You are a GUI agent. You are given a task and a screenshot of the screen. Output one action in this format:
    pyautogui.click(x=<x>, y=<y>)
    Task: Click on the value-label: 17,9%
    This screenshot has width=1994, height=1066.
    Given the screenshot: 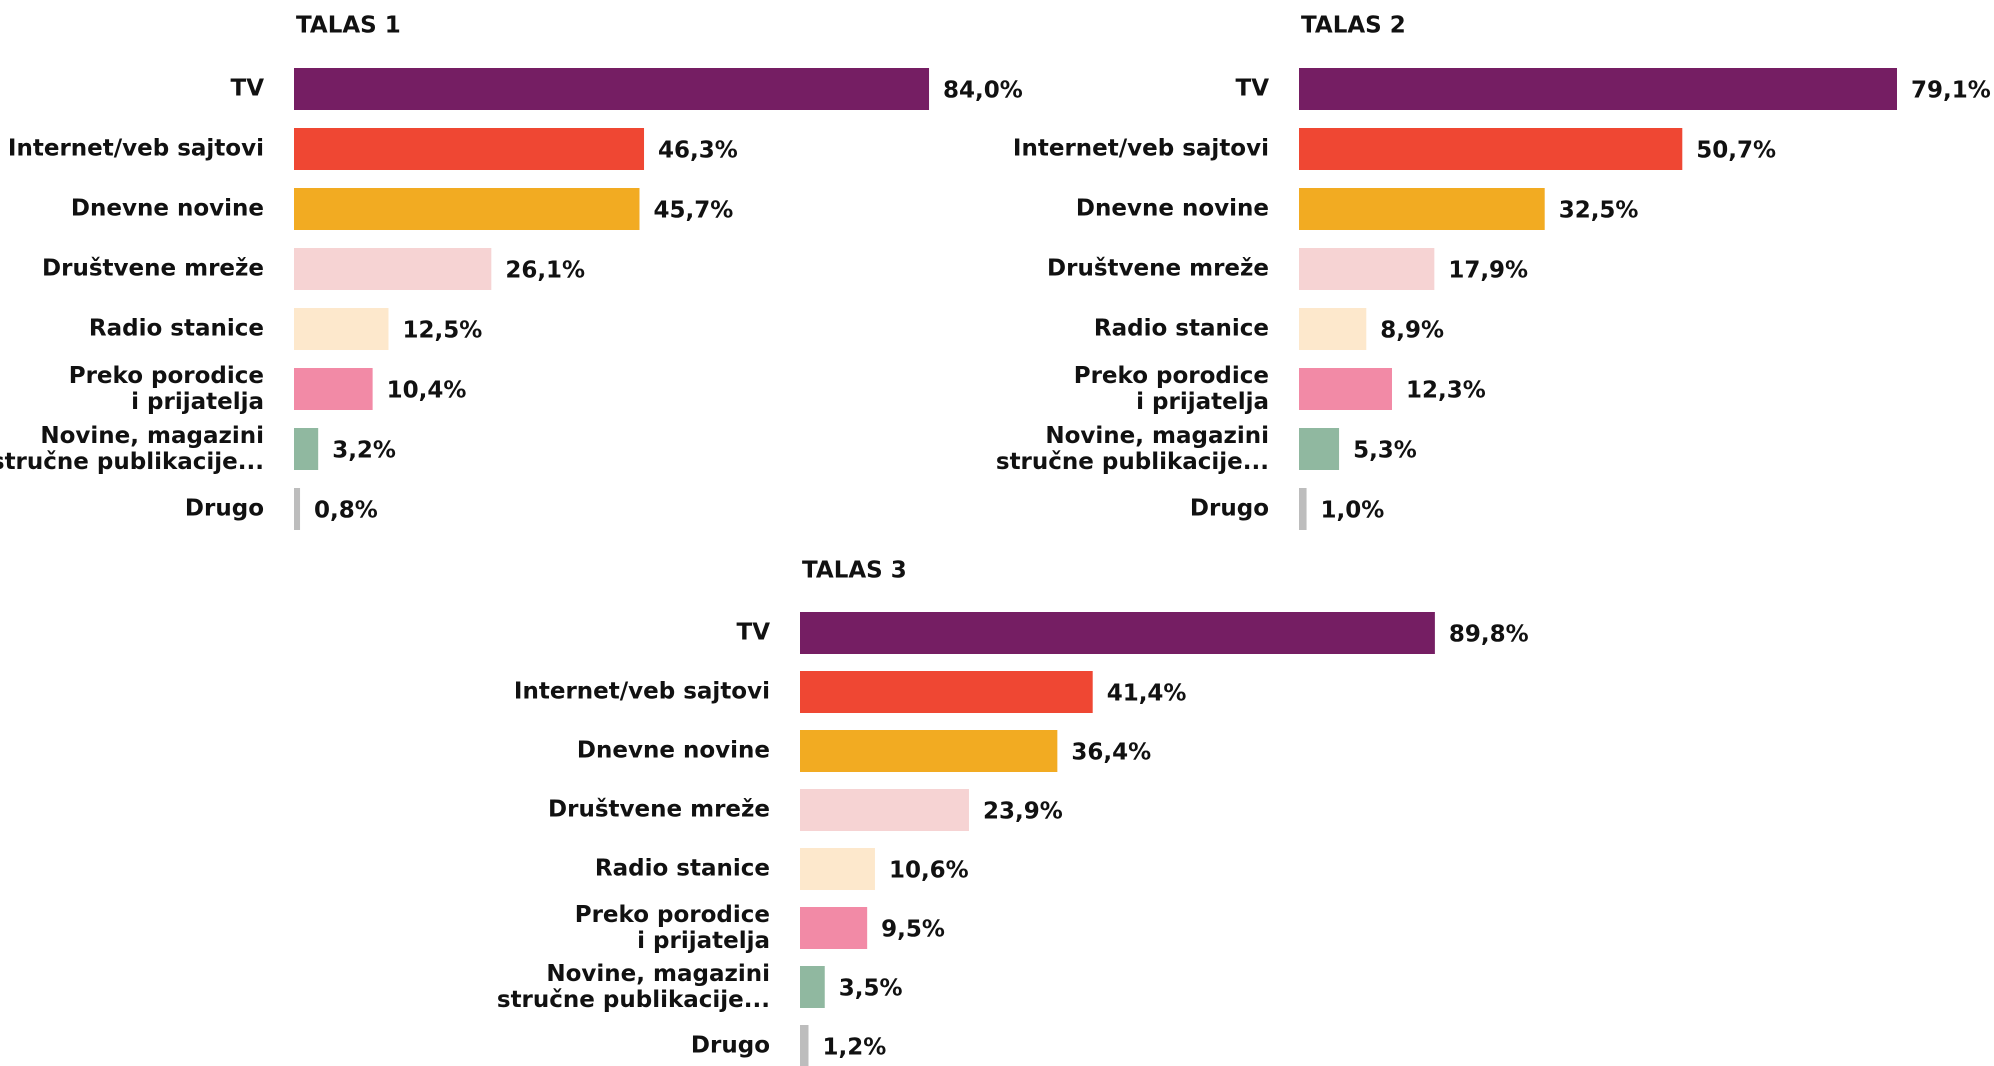 What is the action you would take?
    pyautogui.click(x=1488, y=271)
    